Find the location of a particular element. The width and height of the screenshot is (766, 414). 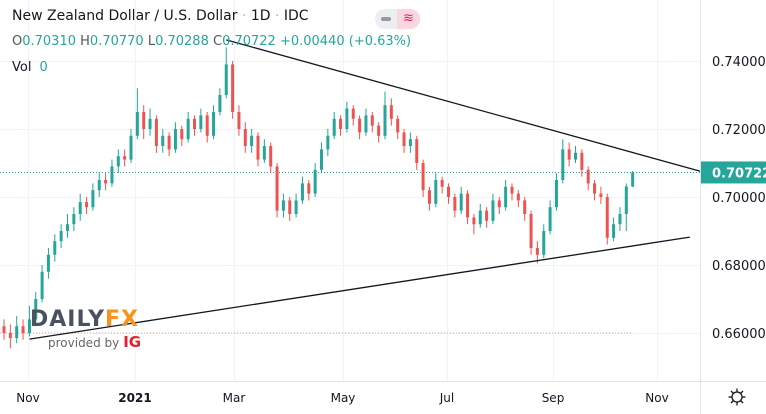

close-value: 0.70722 is located at coordinates (249, 41).